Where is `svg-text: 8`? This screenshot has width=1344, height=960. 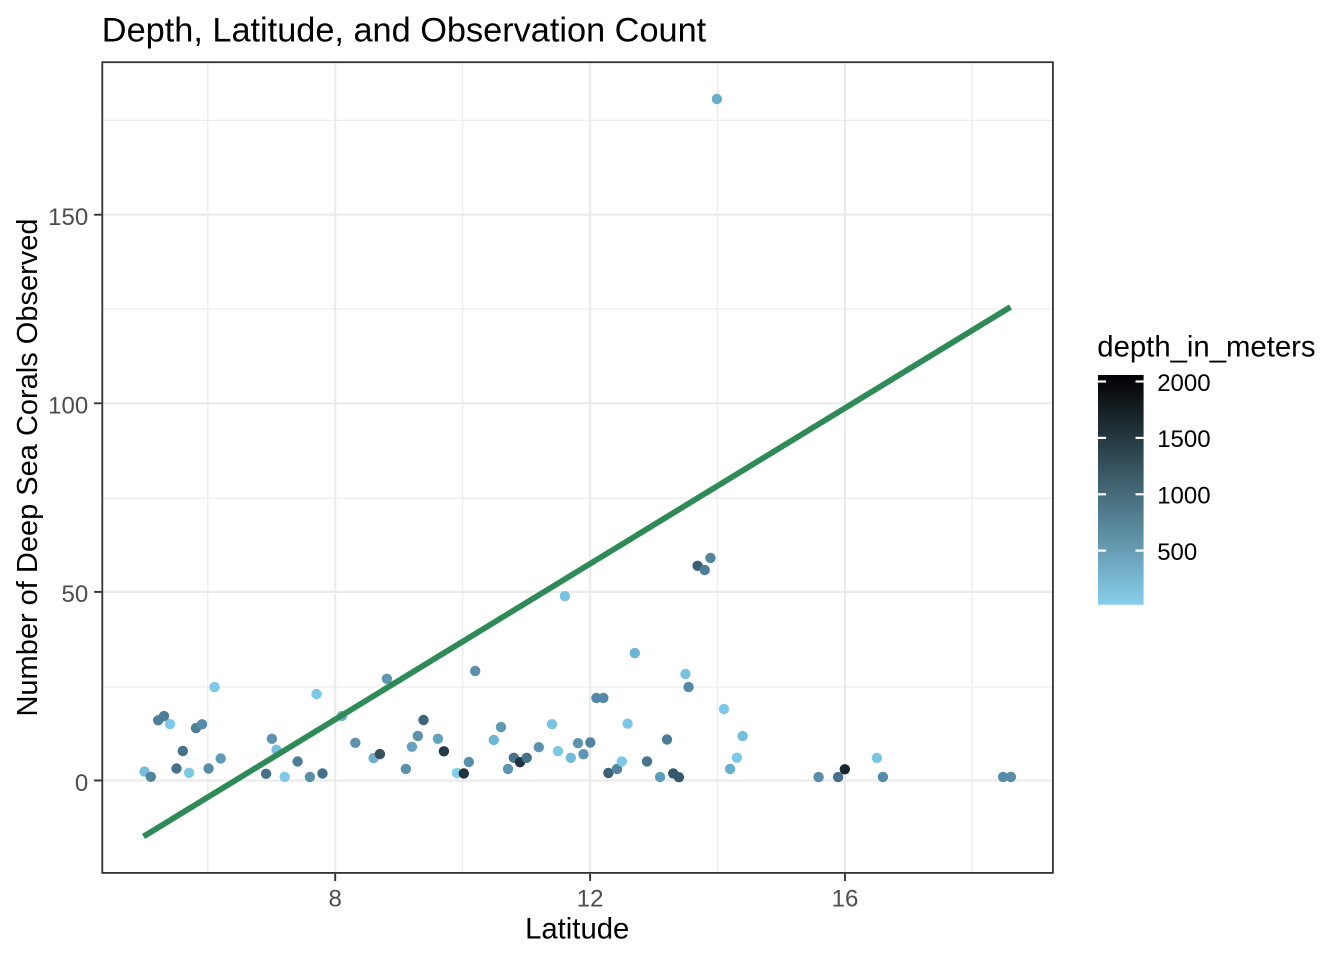
svg-text: 8 is located at coordinates (335, 898).